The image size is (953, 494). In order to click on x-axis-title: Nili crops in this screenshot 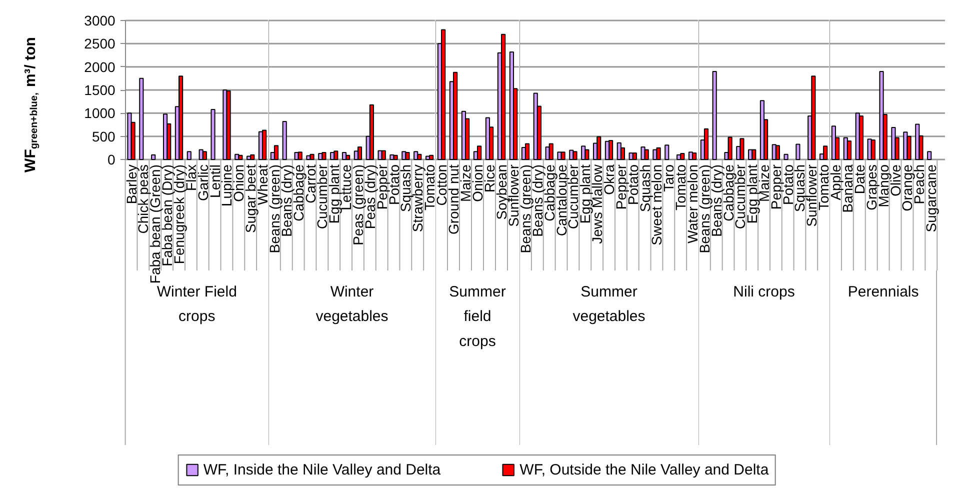, I will do `click(764, 292)`.